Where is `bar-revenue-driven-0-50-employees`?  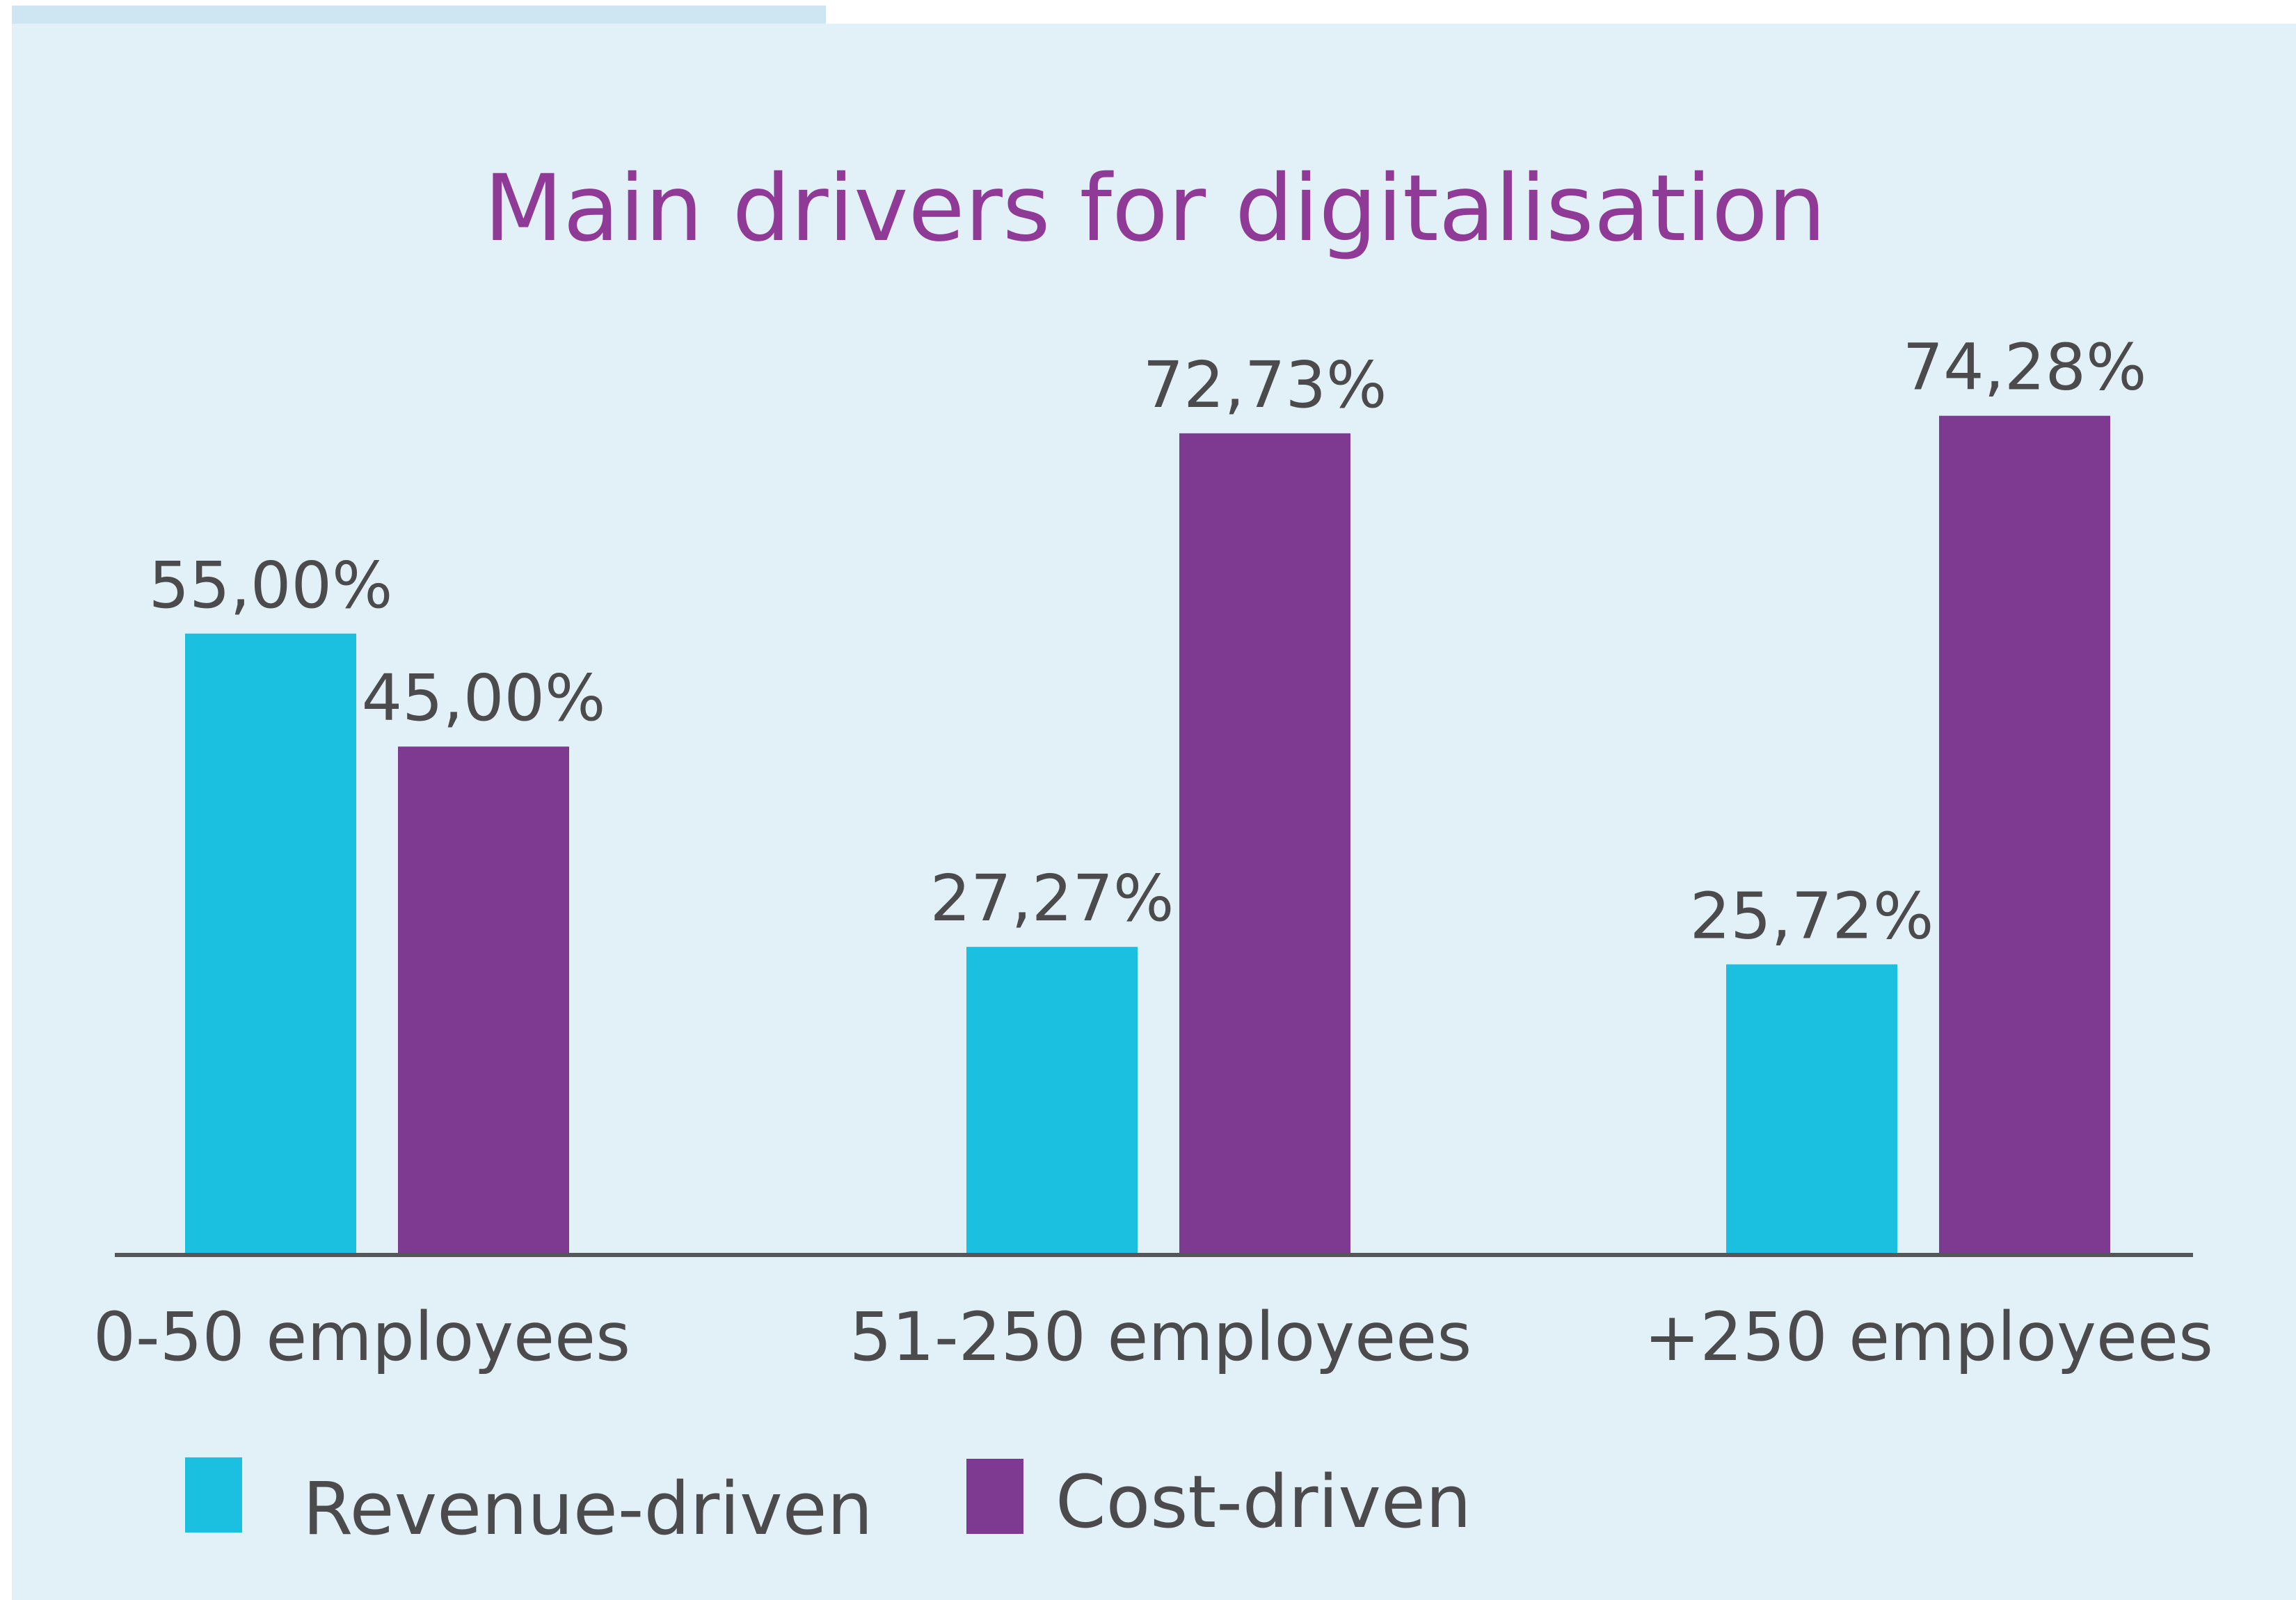 bar-revenue-driven-0-50-employees is located at coordinates (270, 944).